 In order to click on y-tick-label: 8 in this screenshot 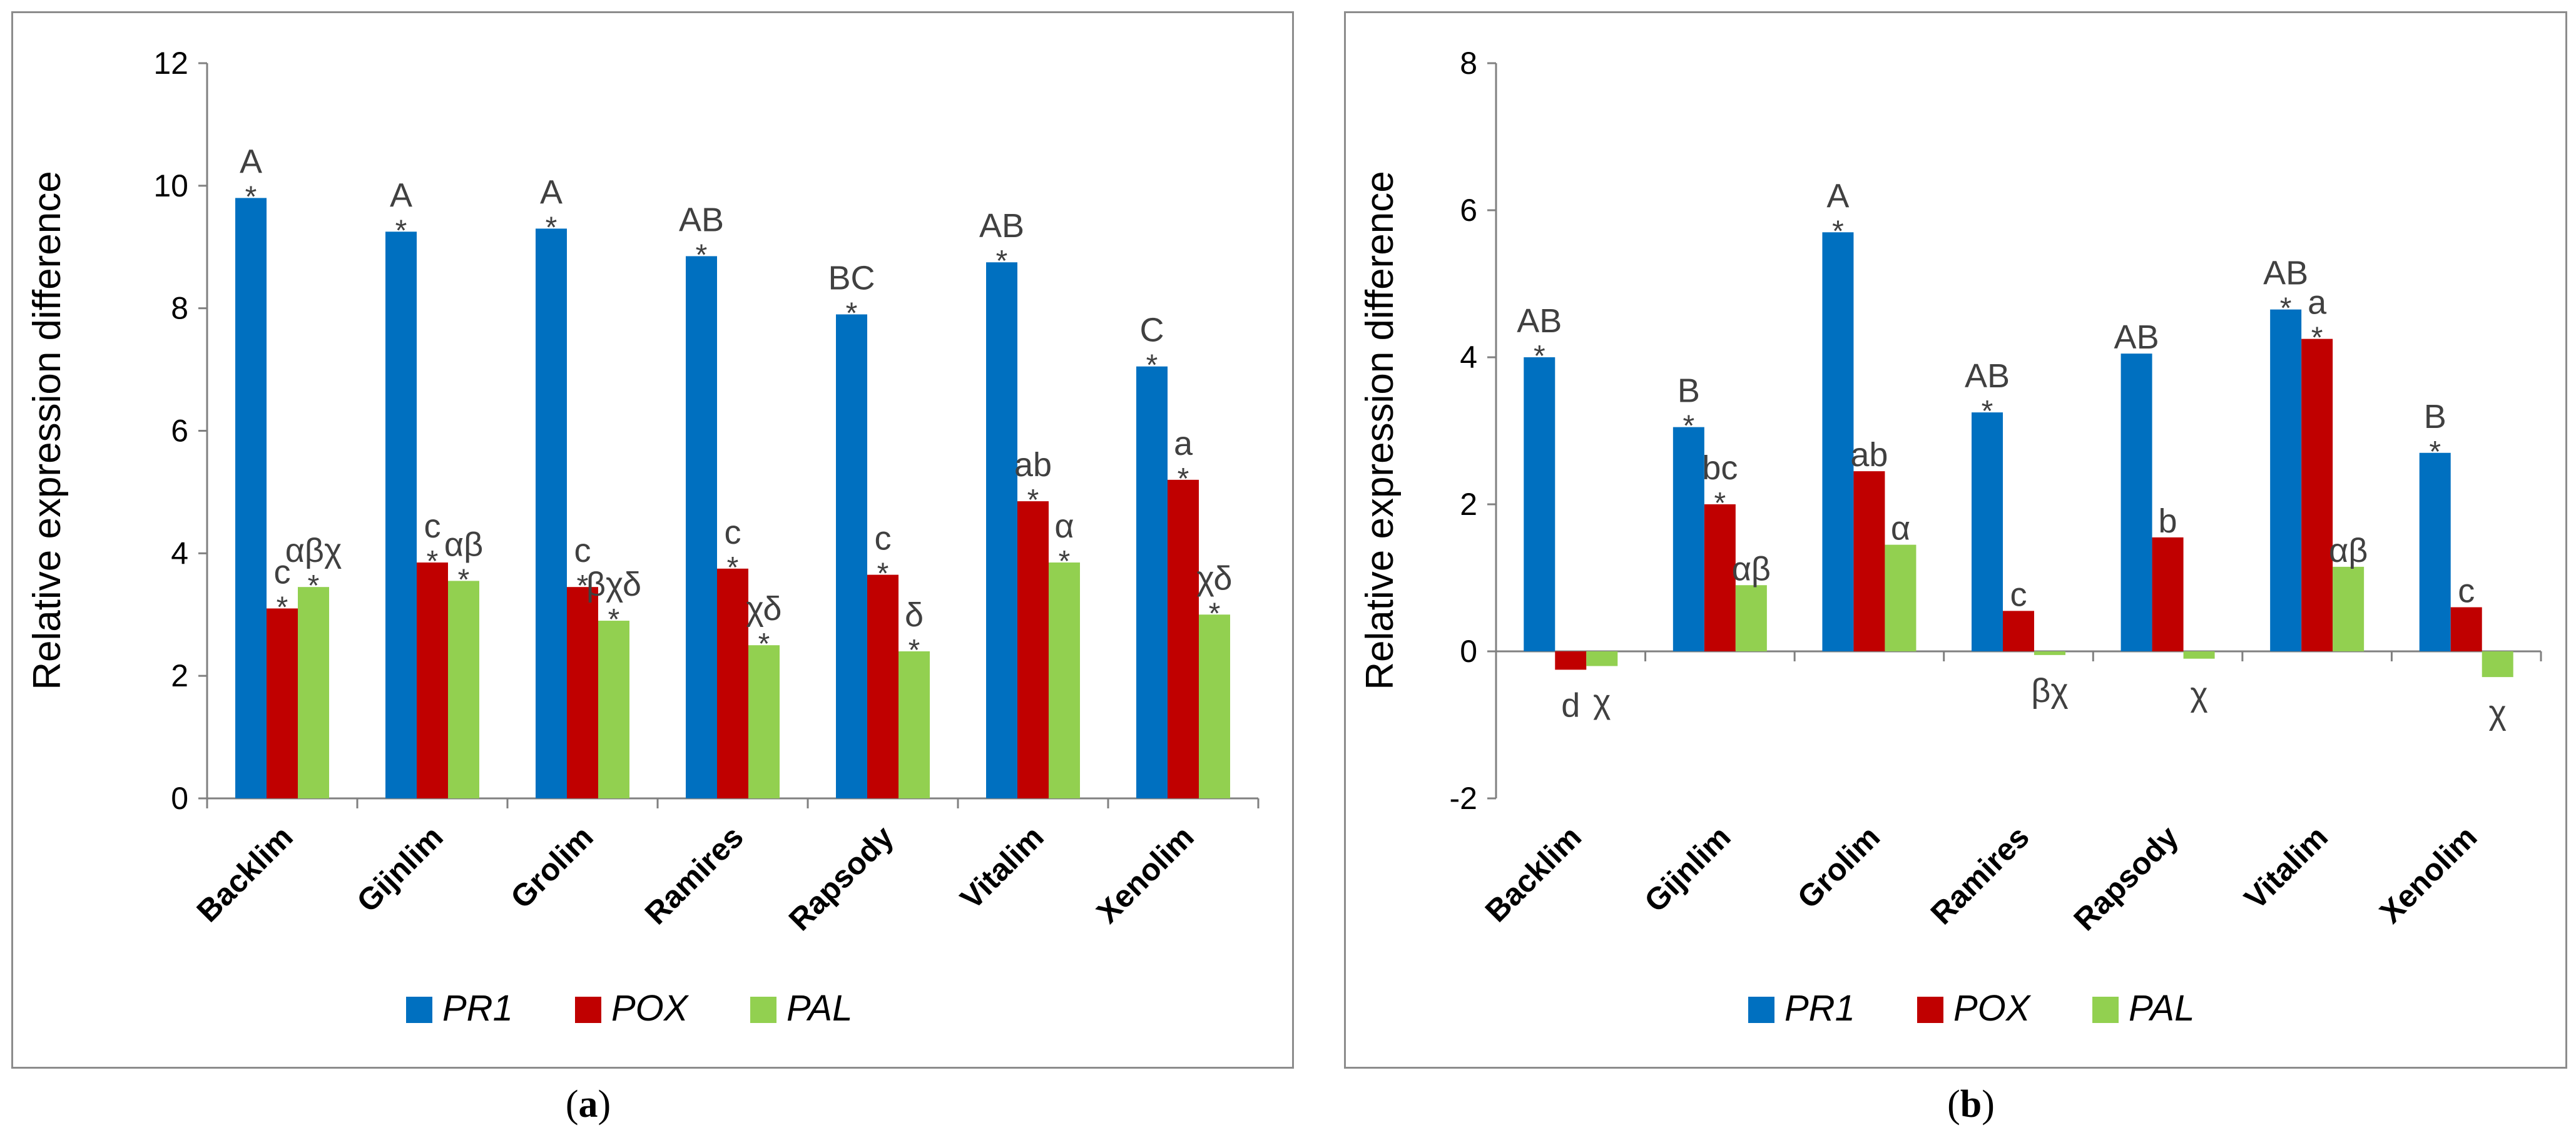, I will do `click(179, 308)`.